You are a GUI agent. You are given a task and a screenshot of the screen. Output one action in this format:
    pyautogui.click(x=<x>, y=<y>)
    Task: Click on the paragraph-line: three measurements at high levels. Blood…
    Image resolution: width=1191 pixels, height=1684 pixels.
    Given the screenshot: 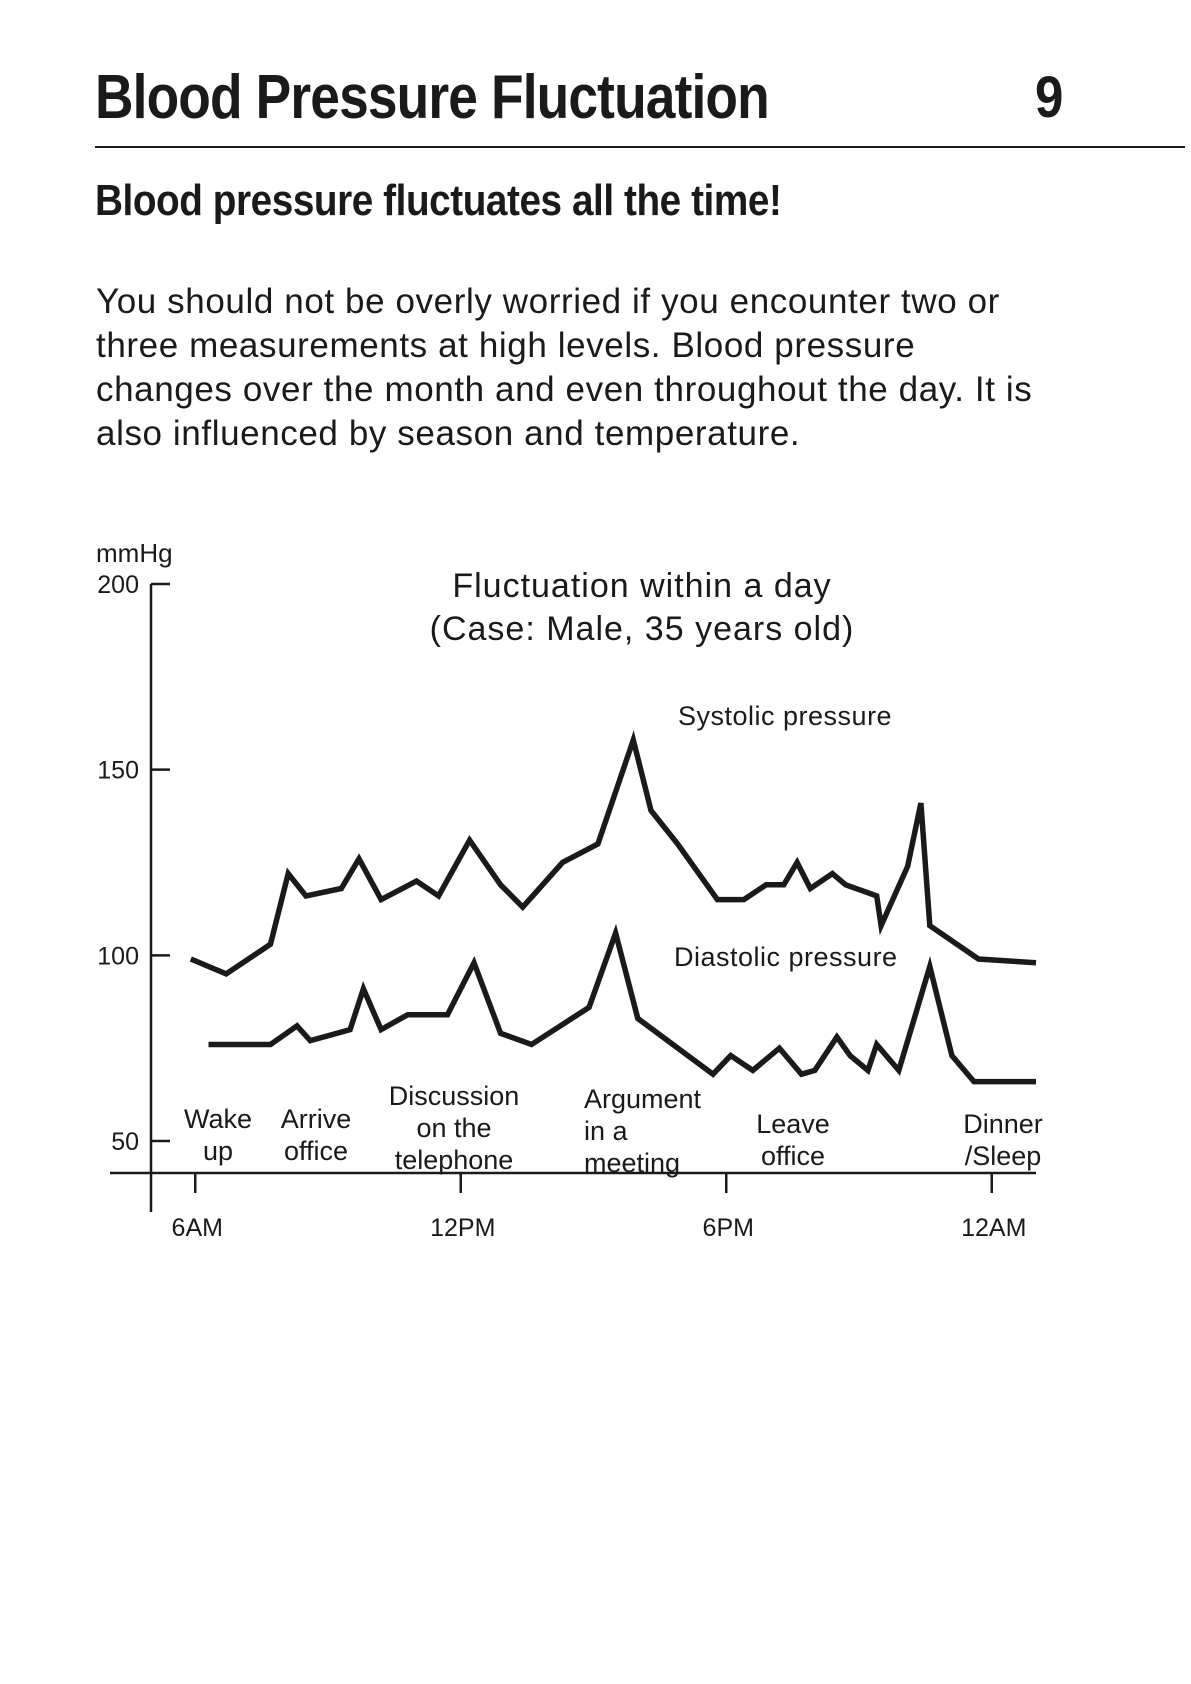 What is the action you would take?
    pyautogui.click(x=506, y=345)
    